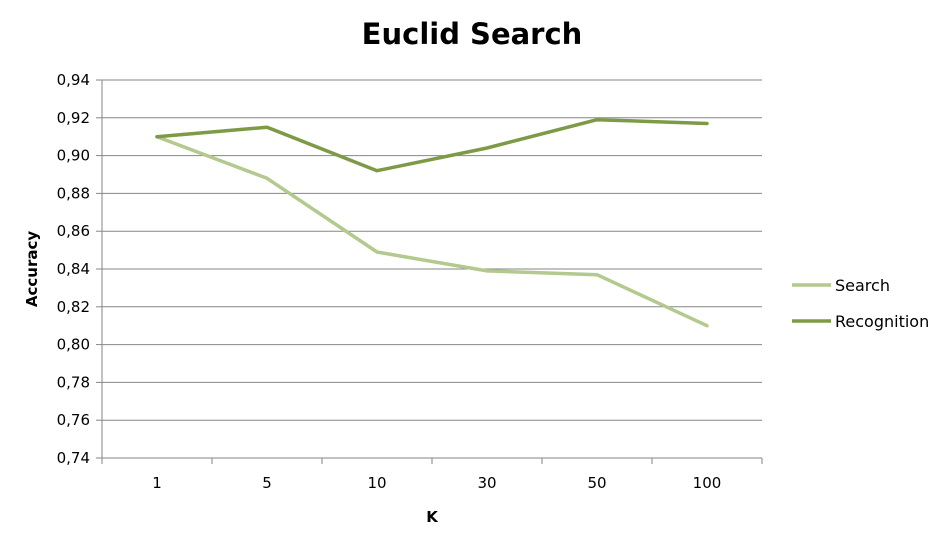 The image size is (945, 545). Describe the element at coordinates (73, 193) in the screenshot. I see `y-tick-label: 0,88` at that location.